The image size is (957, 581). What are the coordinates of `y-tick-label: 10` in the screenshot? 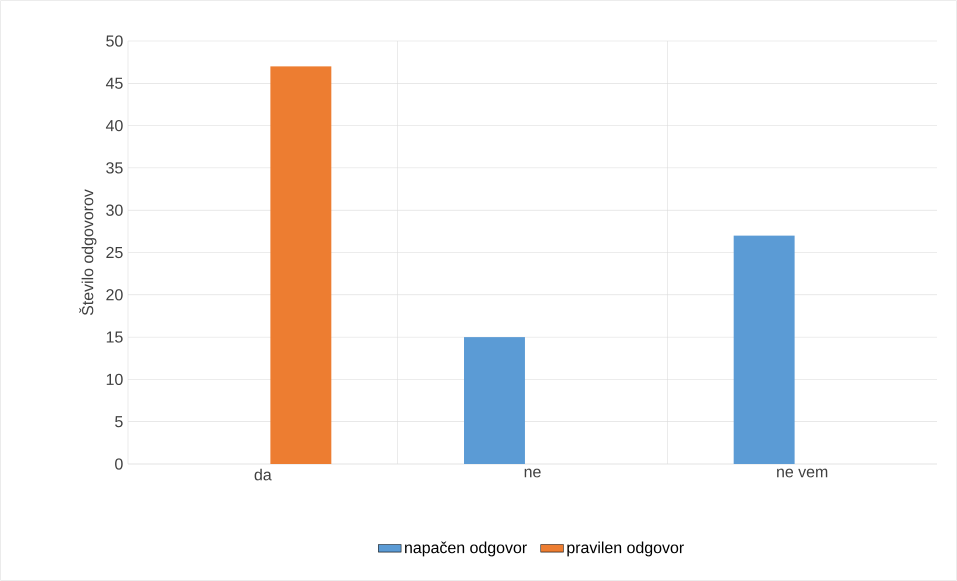 It's located at (114, 380).